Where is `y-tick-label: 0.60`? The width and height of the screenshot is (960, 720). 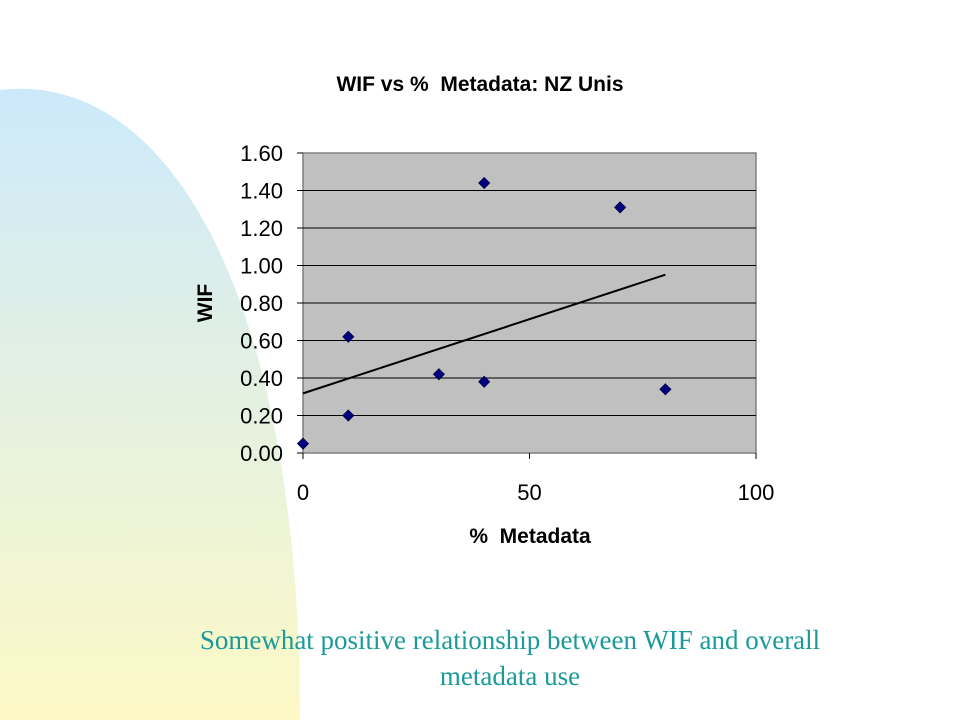
y-tick-label: 0.60 is located at coordinates (261, 341).